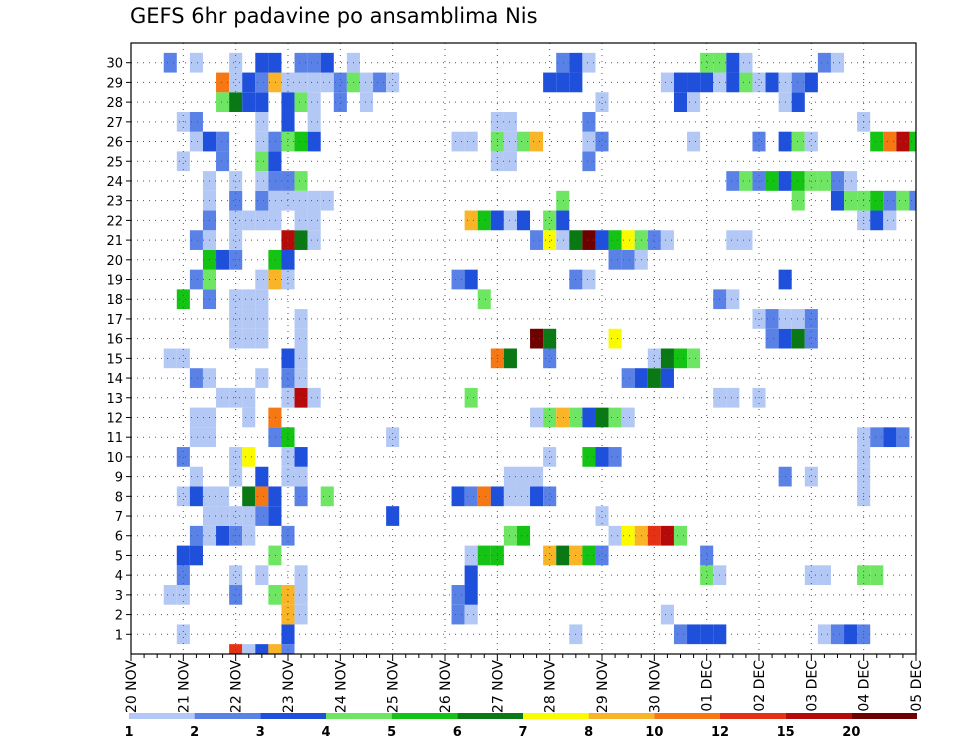 The image size is (960, 742). What do you see at coordinates (119, 517) in the screenshot?
I see `y-tick-label: 7` at bounding box center [119, 517].